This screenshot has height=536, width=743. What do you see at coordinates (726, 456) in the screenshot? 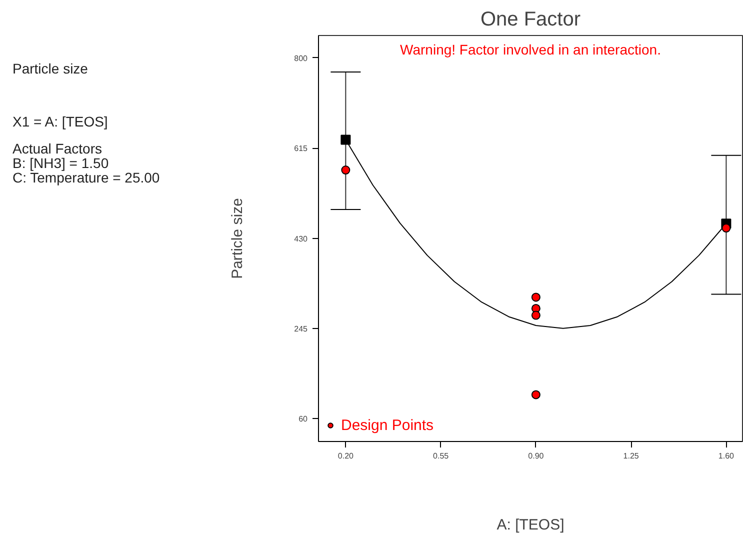
I see `x-tick-label: 1.60` at bounding box center [726, 456].